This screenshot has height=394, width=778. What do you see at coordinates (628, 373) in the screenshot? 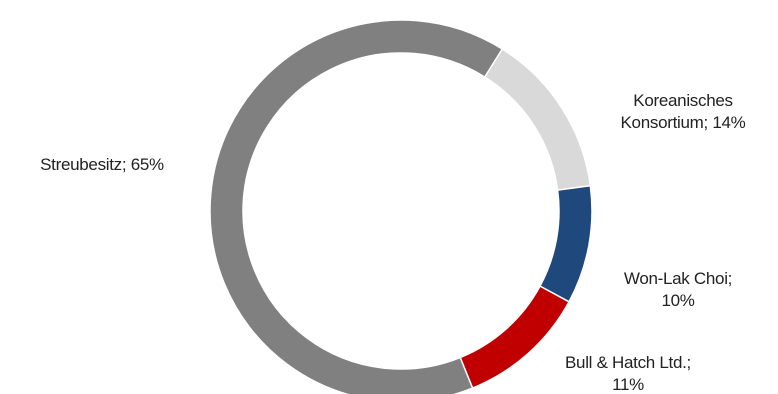
I see `slice-label-bull-hatch-ltd: Bull & Hatch Ltd.; 11%` at bounding box center [628, 373].